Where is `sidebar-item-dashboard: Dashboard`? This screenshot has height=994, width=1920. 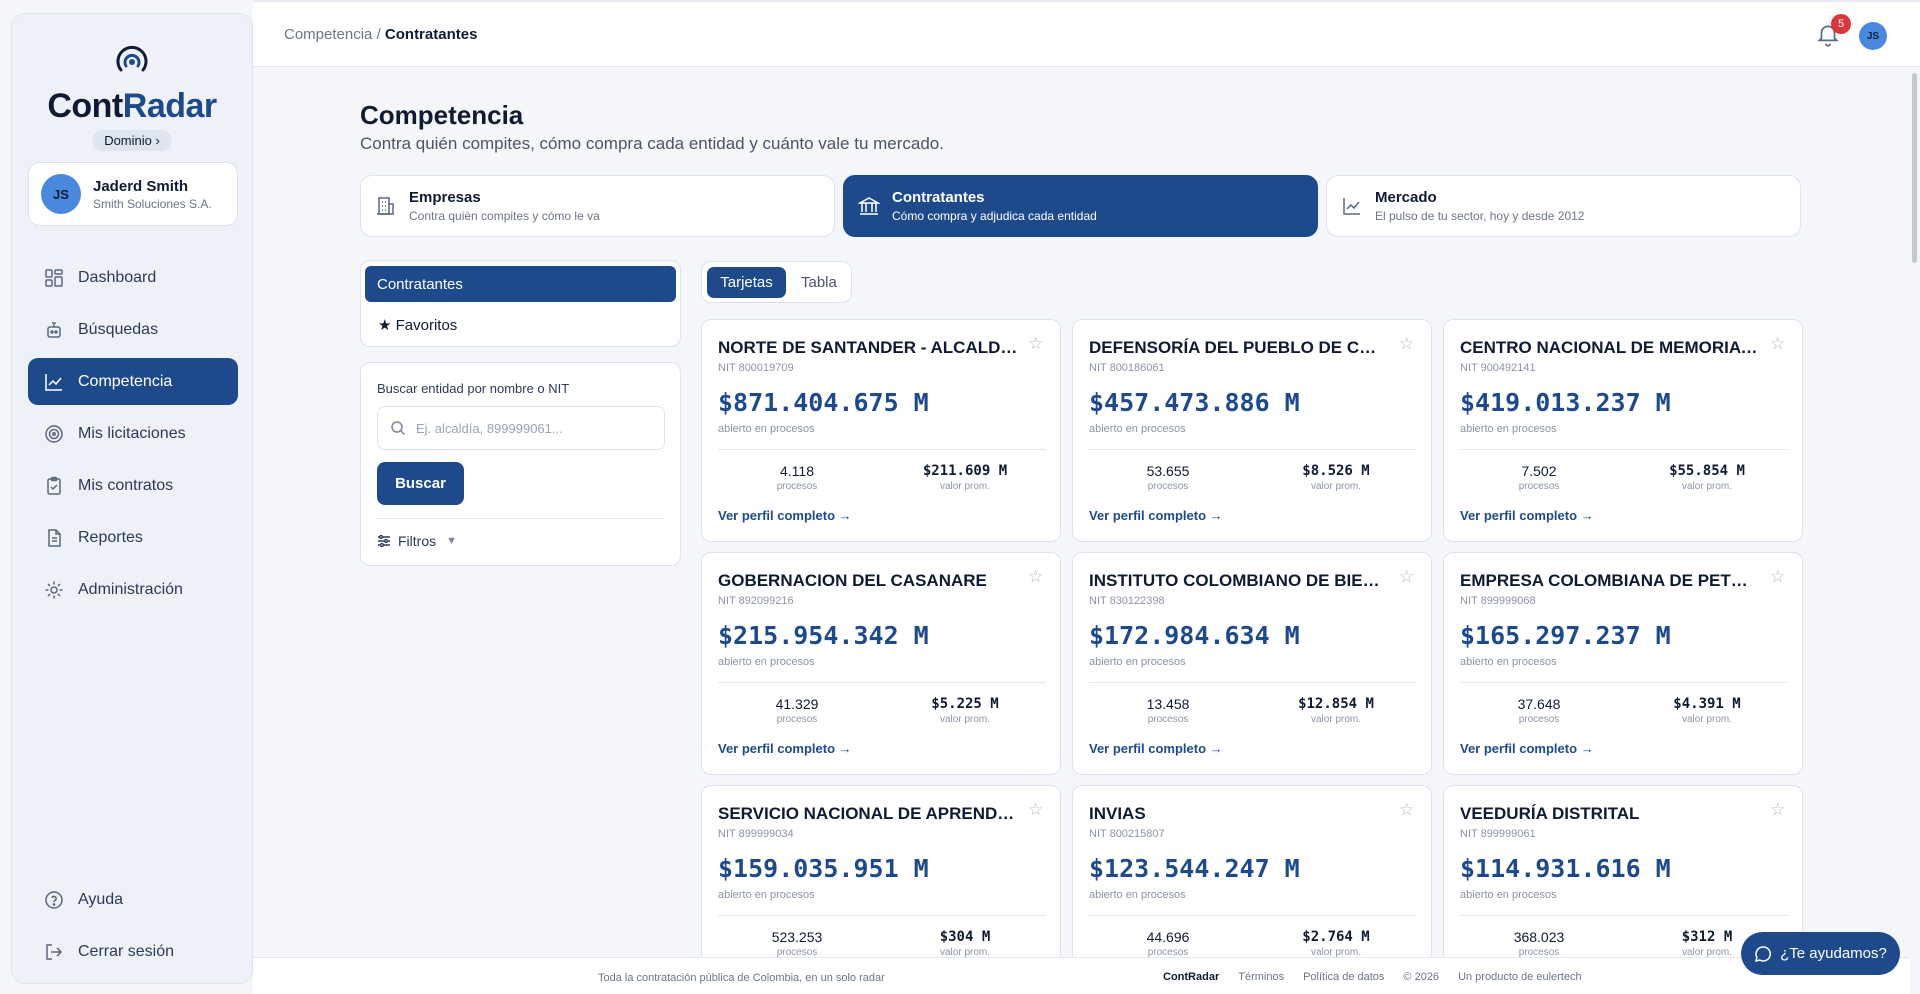
sidebar-item-dashboard: Dashboard is located at coordinates (133, 277).